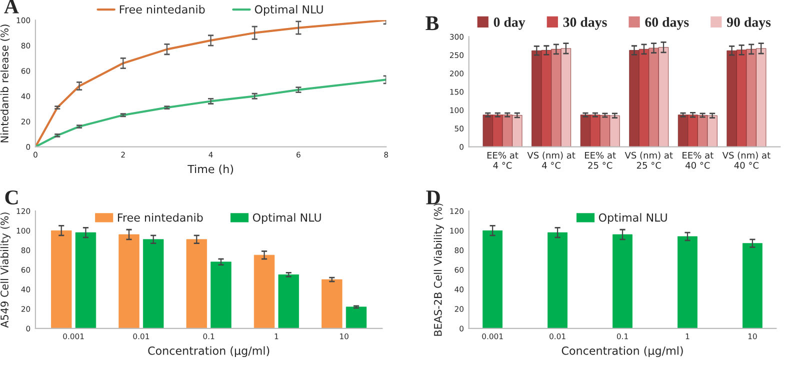 This screenshot has height=367, width=788. Describe the element at coordinates (502, 160) in the screenshot. I see `x-tick-label: EE% at 4 °C` at that location.